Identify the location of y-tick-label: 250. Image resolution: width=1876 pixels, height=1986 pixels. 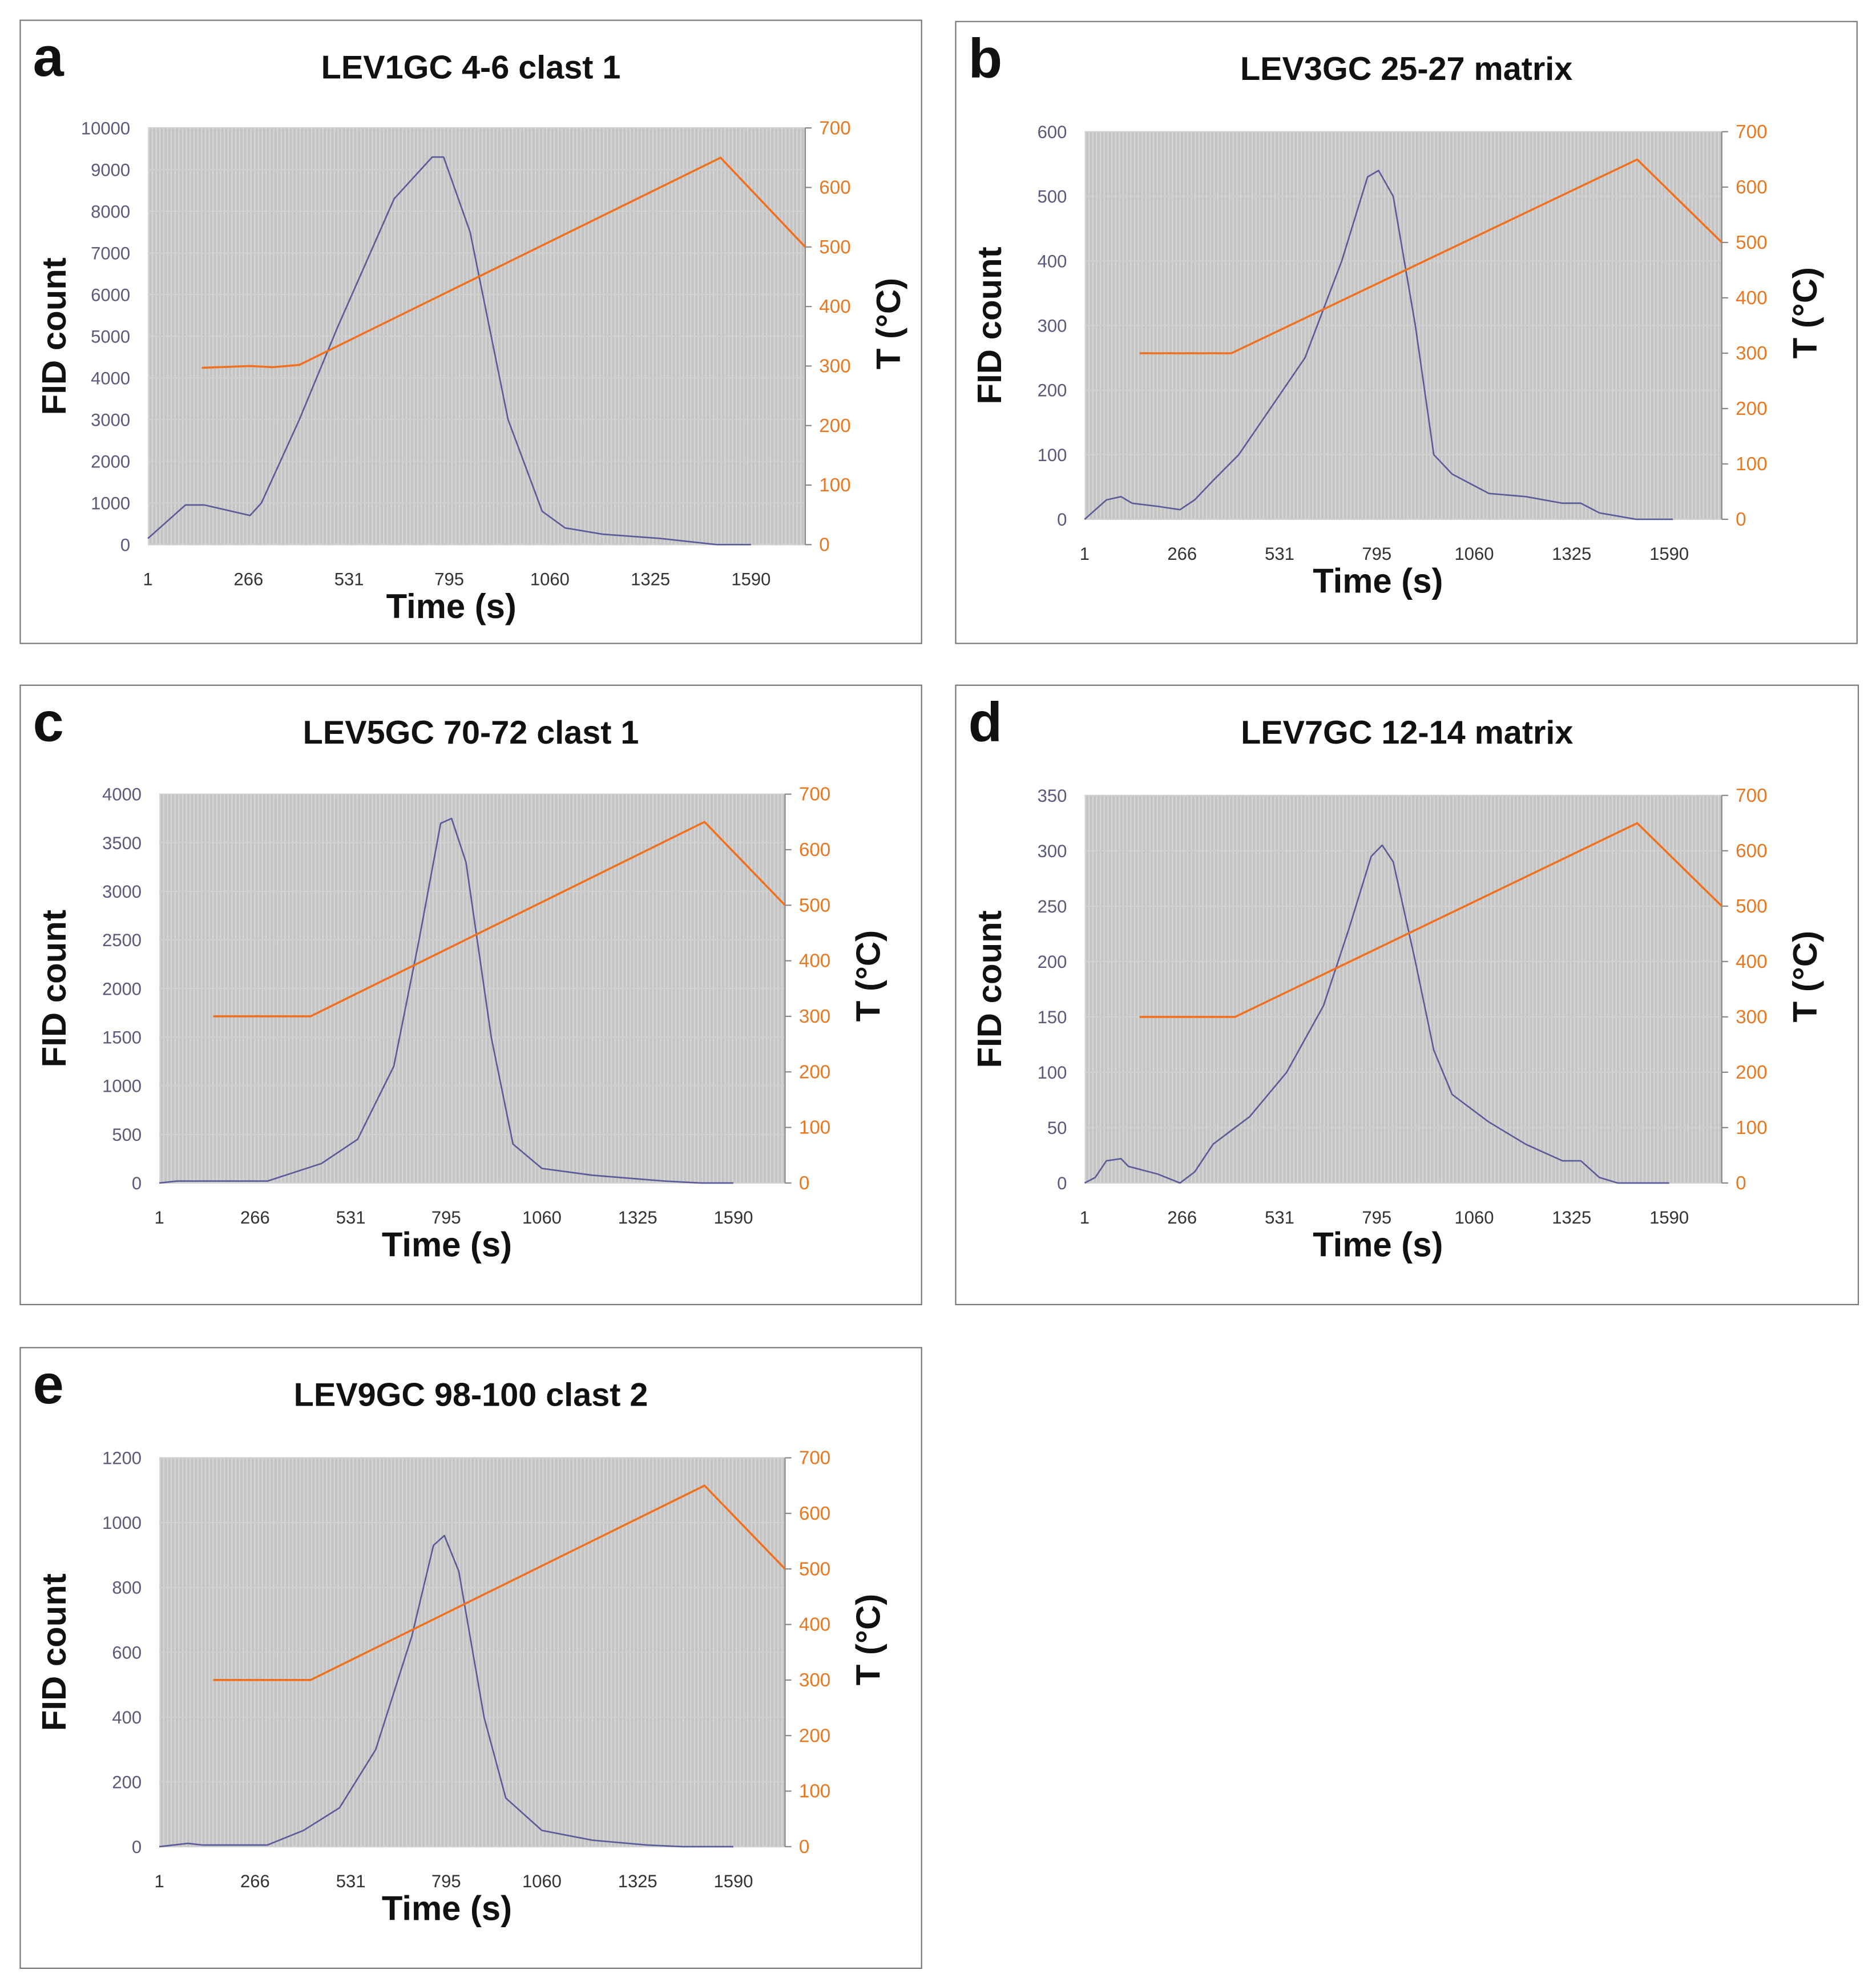
(1052, 907).